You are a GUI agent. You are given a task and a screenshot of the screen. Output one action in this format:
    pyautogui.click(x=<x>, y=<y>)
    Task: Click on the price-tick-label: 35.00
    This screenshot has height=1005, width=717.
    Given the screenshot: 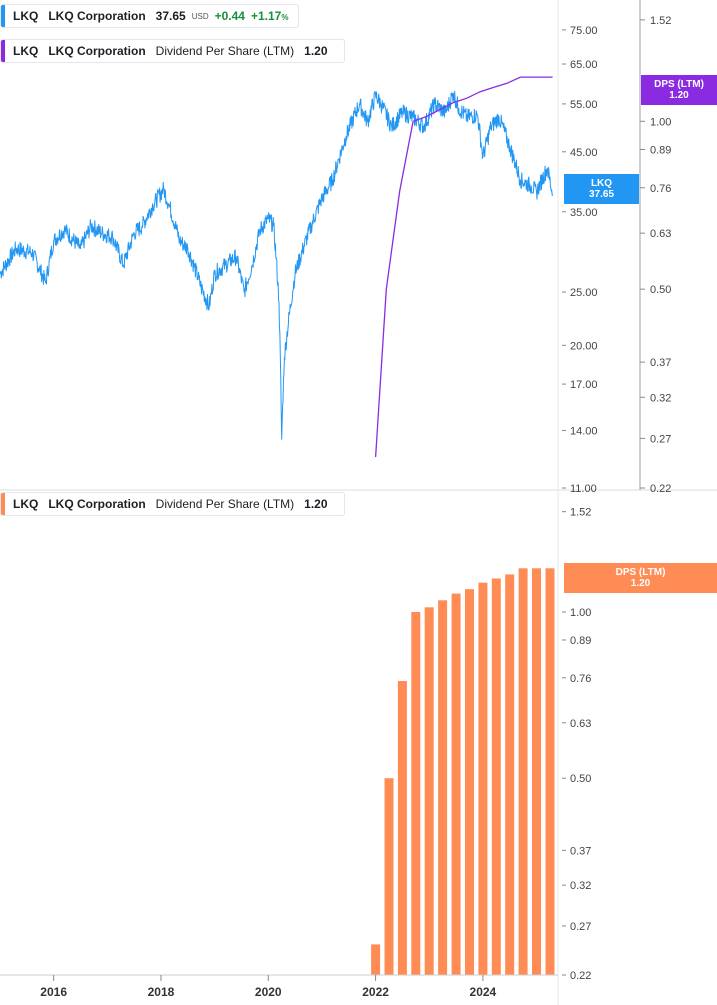 What is the action you would take?
    pyautogui.click(x=584, y=213)
    